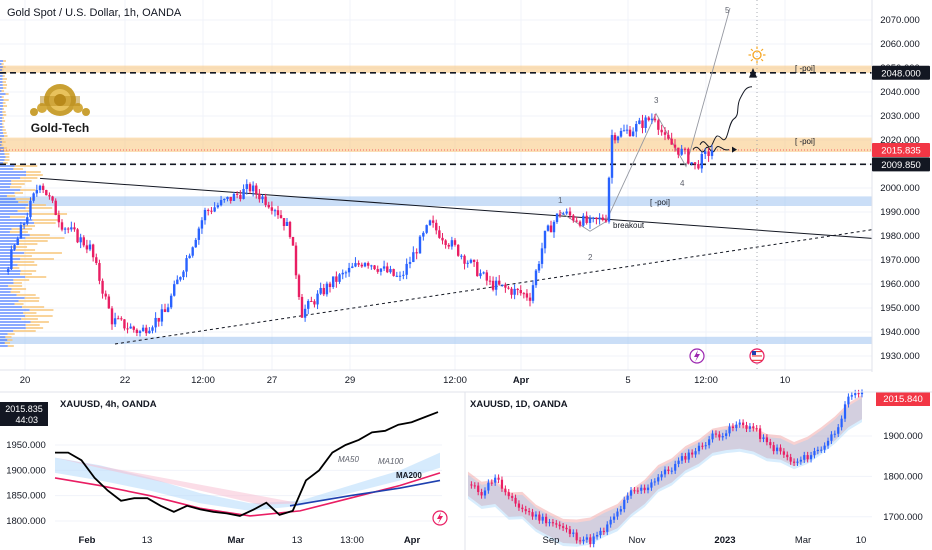 This screenshot has width=932, height=550. I want to click on sun-icon-ray, so click(762, 50).